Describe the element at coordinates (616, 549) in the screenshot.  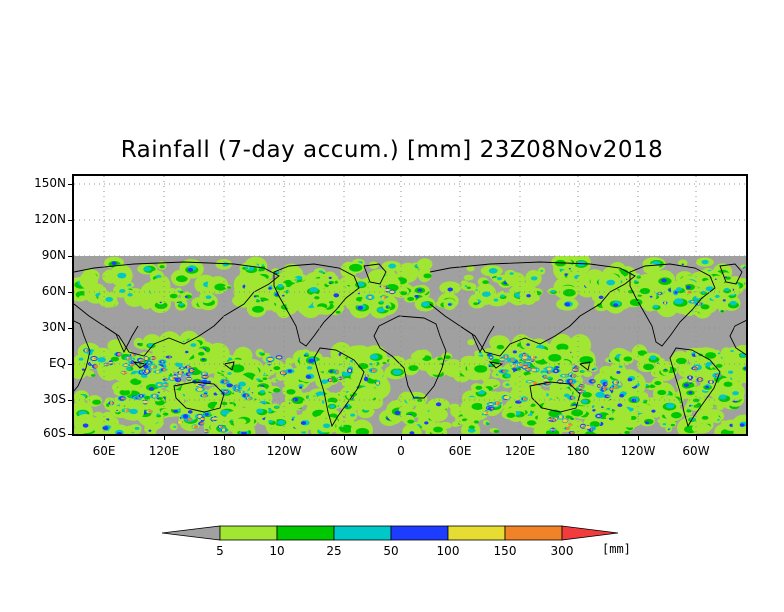
I see `colorbar-units: [mm]` at that location.